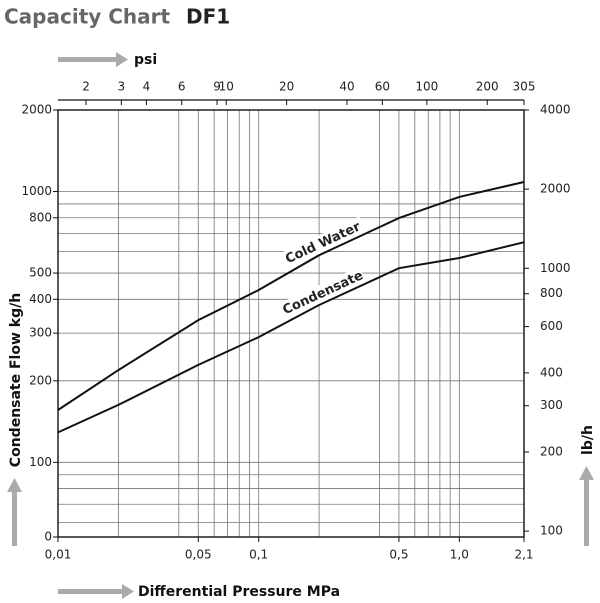 This screenshot has height=603, width=600. I want to click on x2-tick-label: 200, so click(487, 87).